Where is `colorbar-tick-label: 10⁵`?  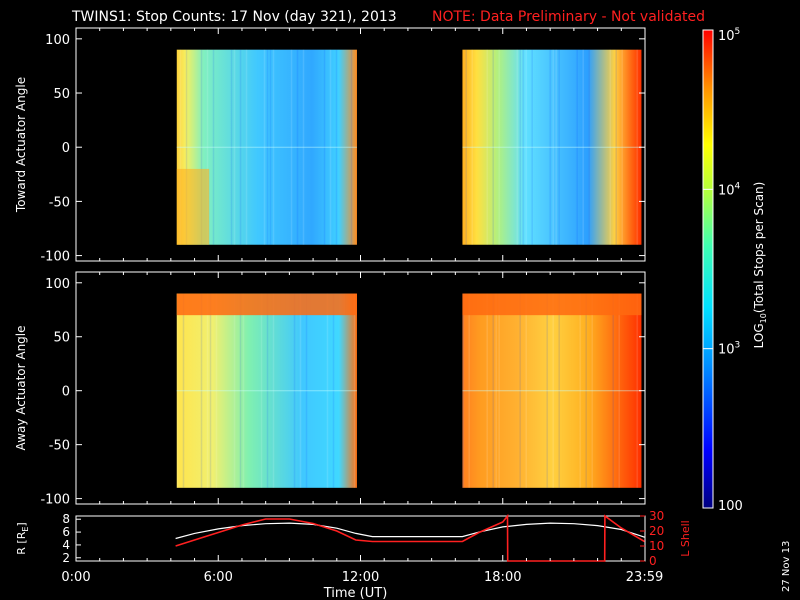
colorbar-tick-label: 10⁵ is located at coordinates (729, 35).